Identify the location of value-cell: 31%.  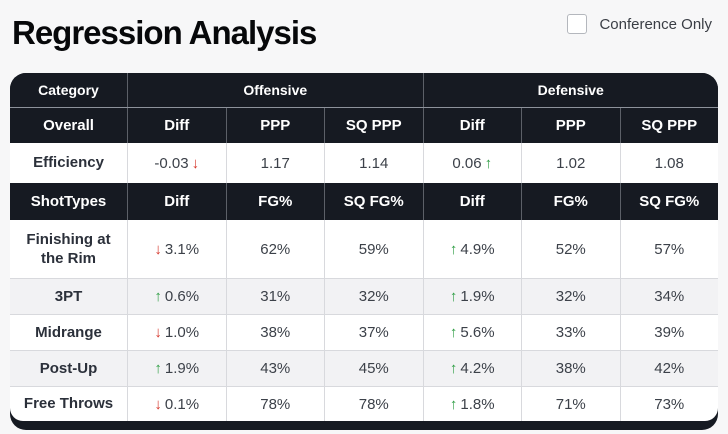
(275, 296).